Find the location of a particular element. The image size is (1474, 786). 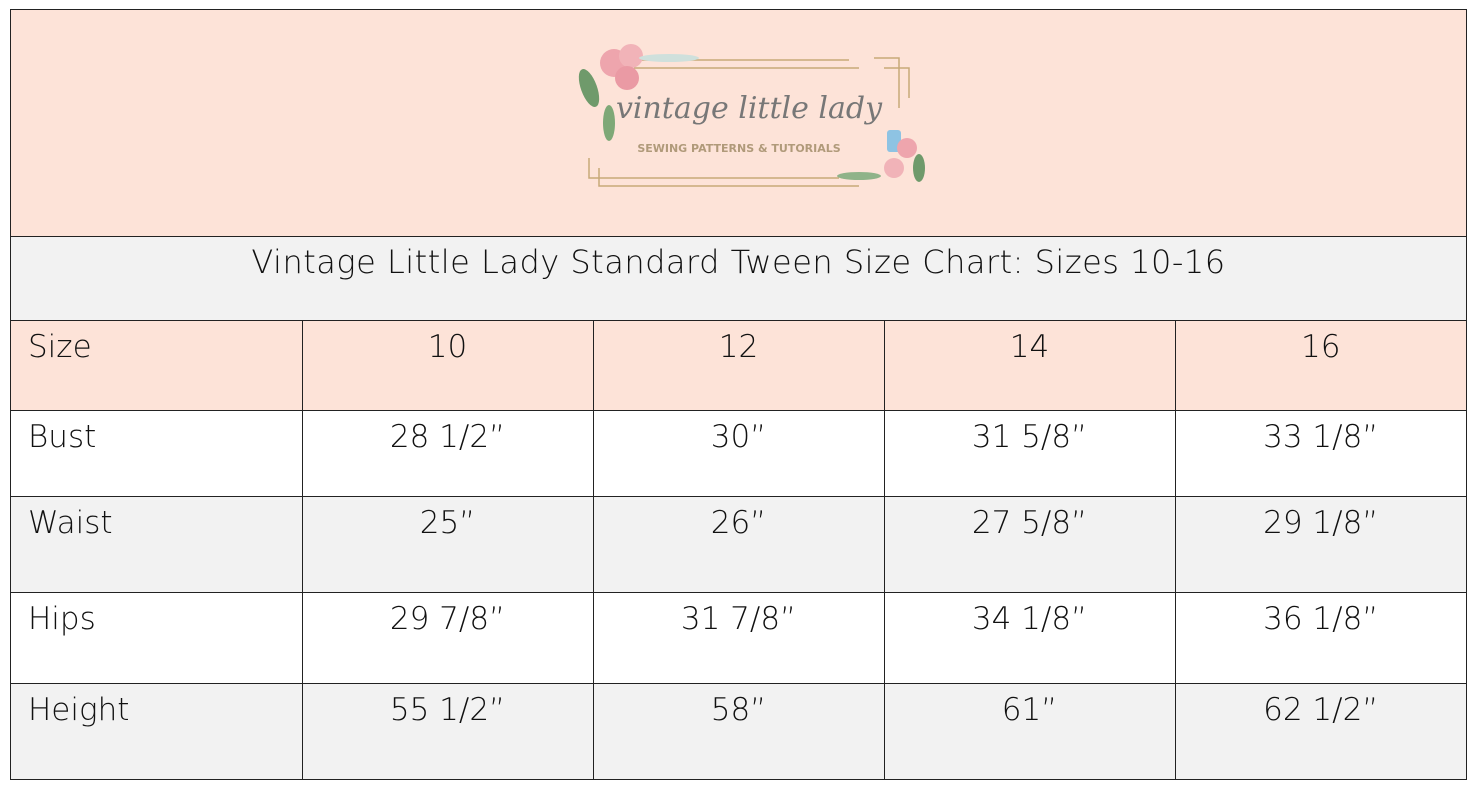

logo-script-text: vintage little lady is located at coordinates (749, 108).